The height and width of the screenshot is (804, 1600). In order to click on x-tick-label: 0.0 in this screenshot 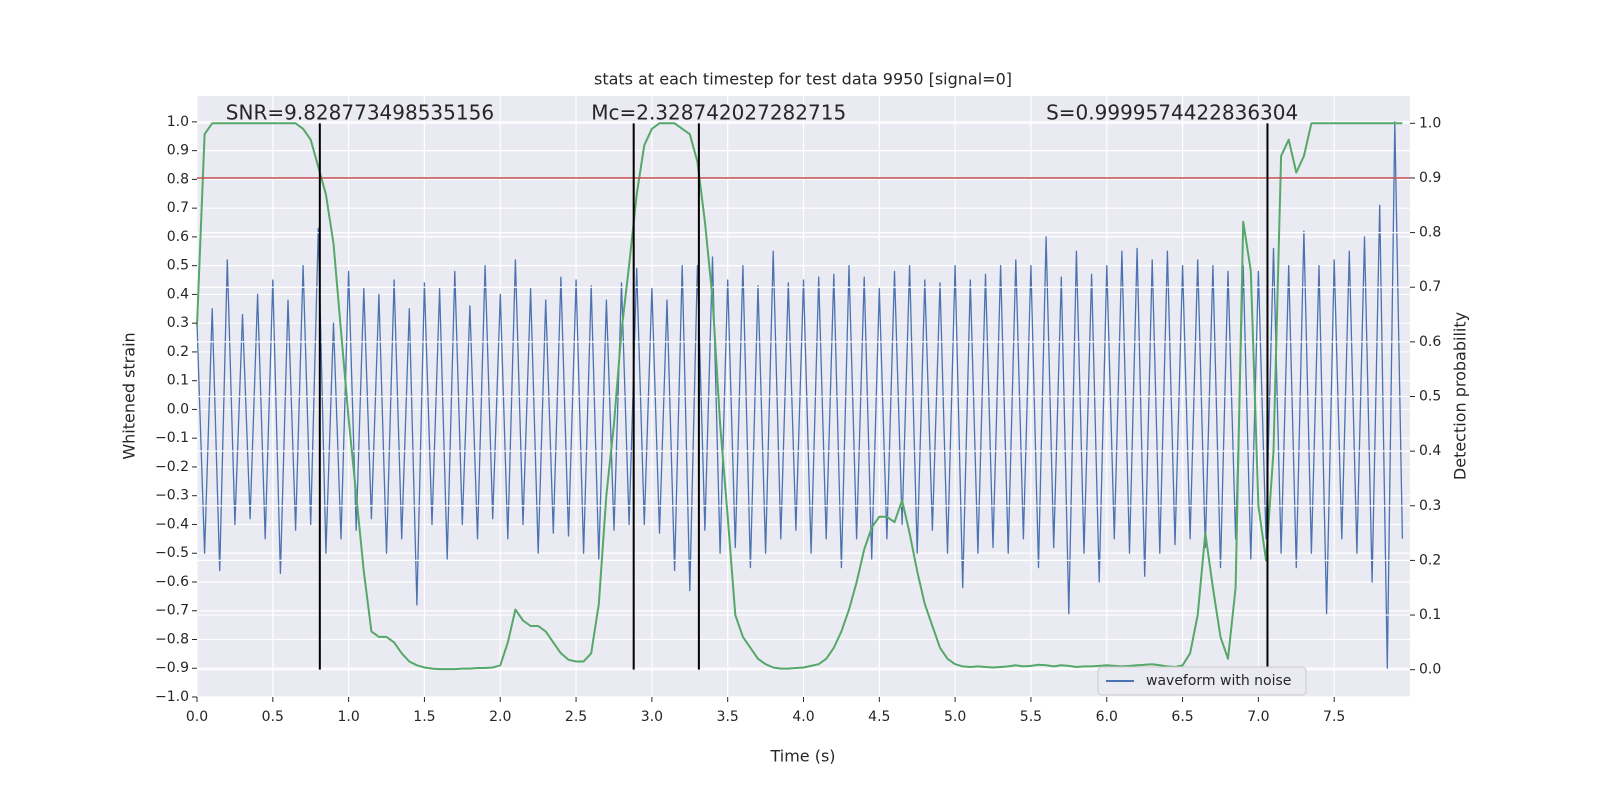, I will do `click(197, 717)`.